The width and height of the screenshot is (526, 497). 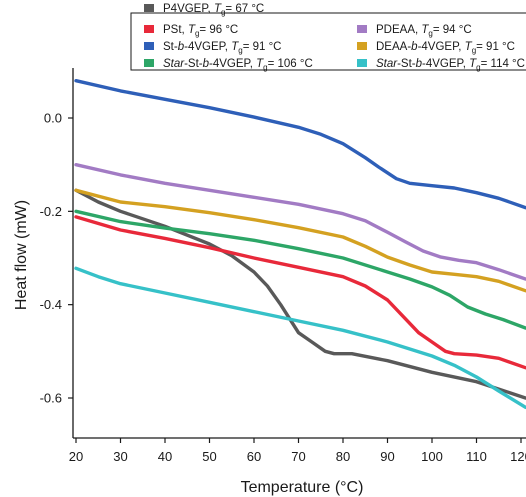 I want to click on legend-entry-label: DEAA-b-4VGEP, Tg= 91 °C, so click(x=445, y=48).